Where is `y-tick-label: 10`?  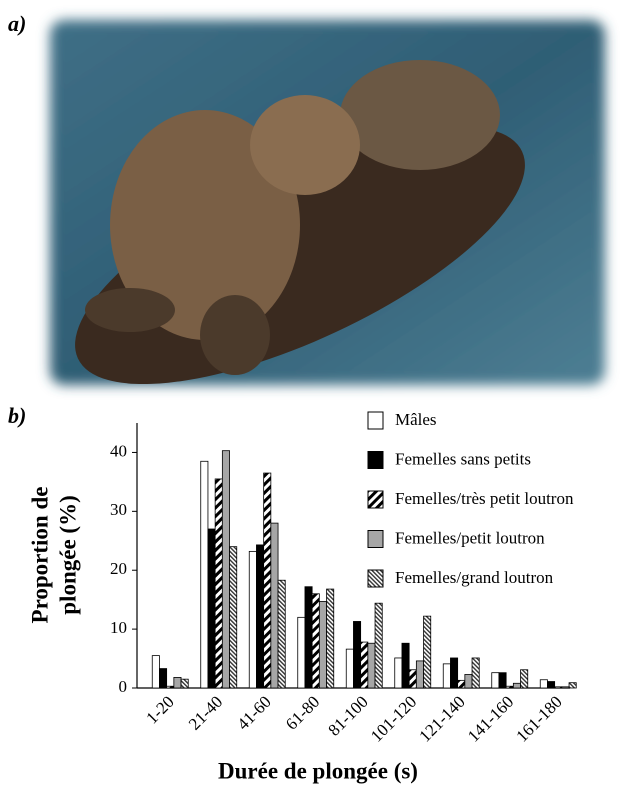 y-tick-label: 10 is located at coordinates (118, 627).